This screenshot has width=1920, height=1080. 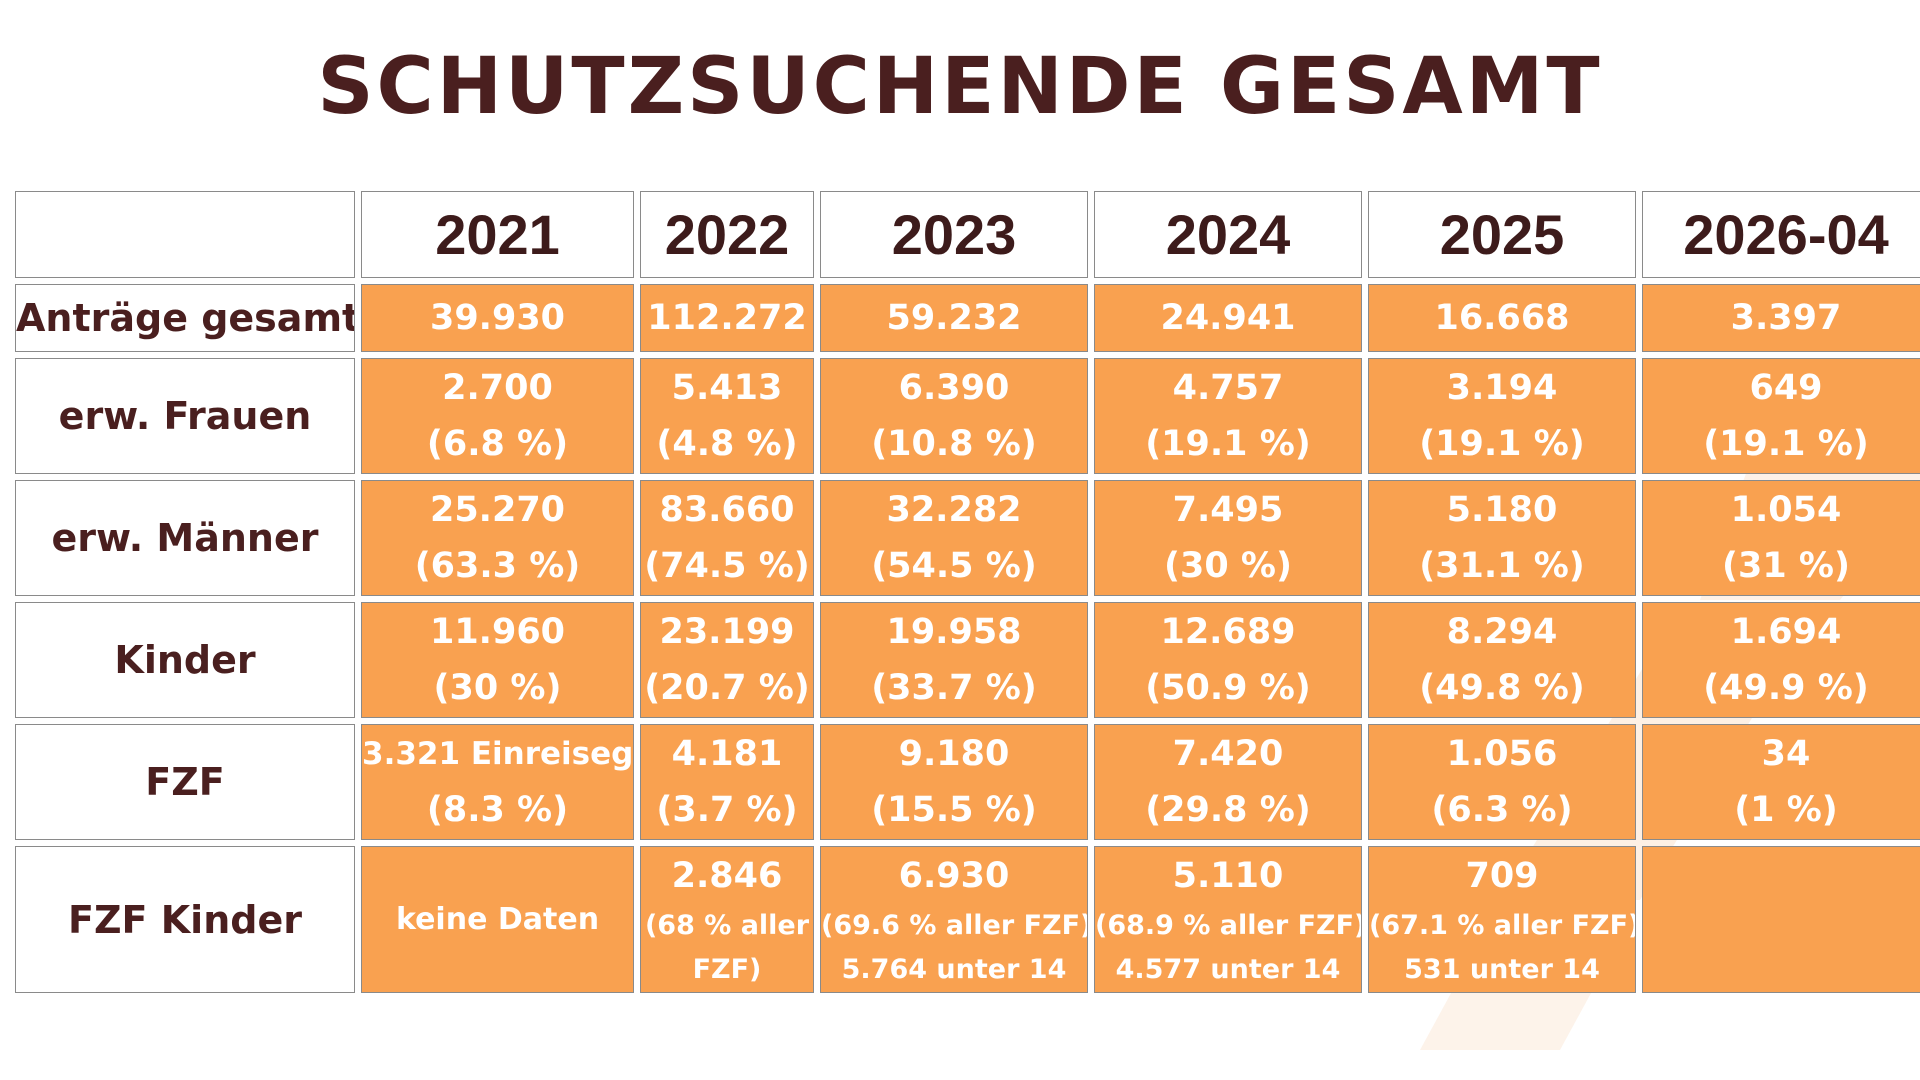 What do you see at coordinates (1502, 969) in the screenshot?
I see `cell-extra: 531 unter 14` at bounding box center [1502, 969].